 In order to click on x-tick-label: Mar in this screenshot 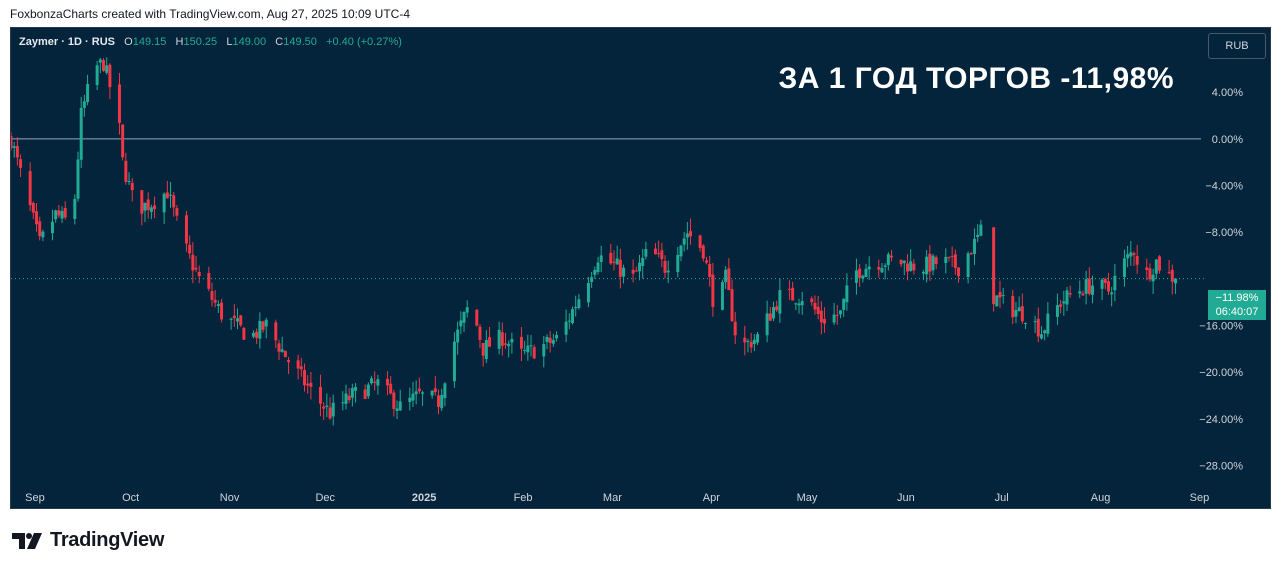, I will do `click(612, 498)`.